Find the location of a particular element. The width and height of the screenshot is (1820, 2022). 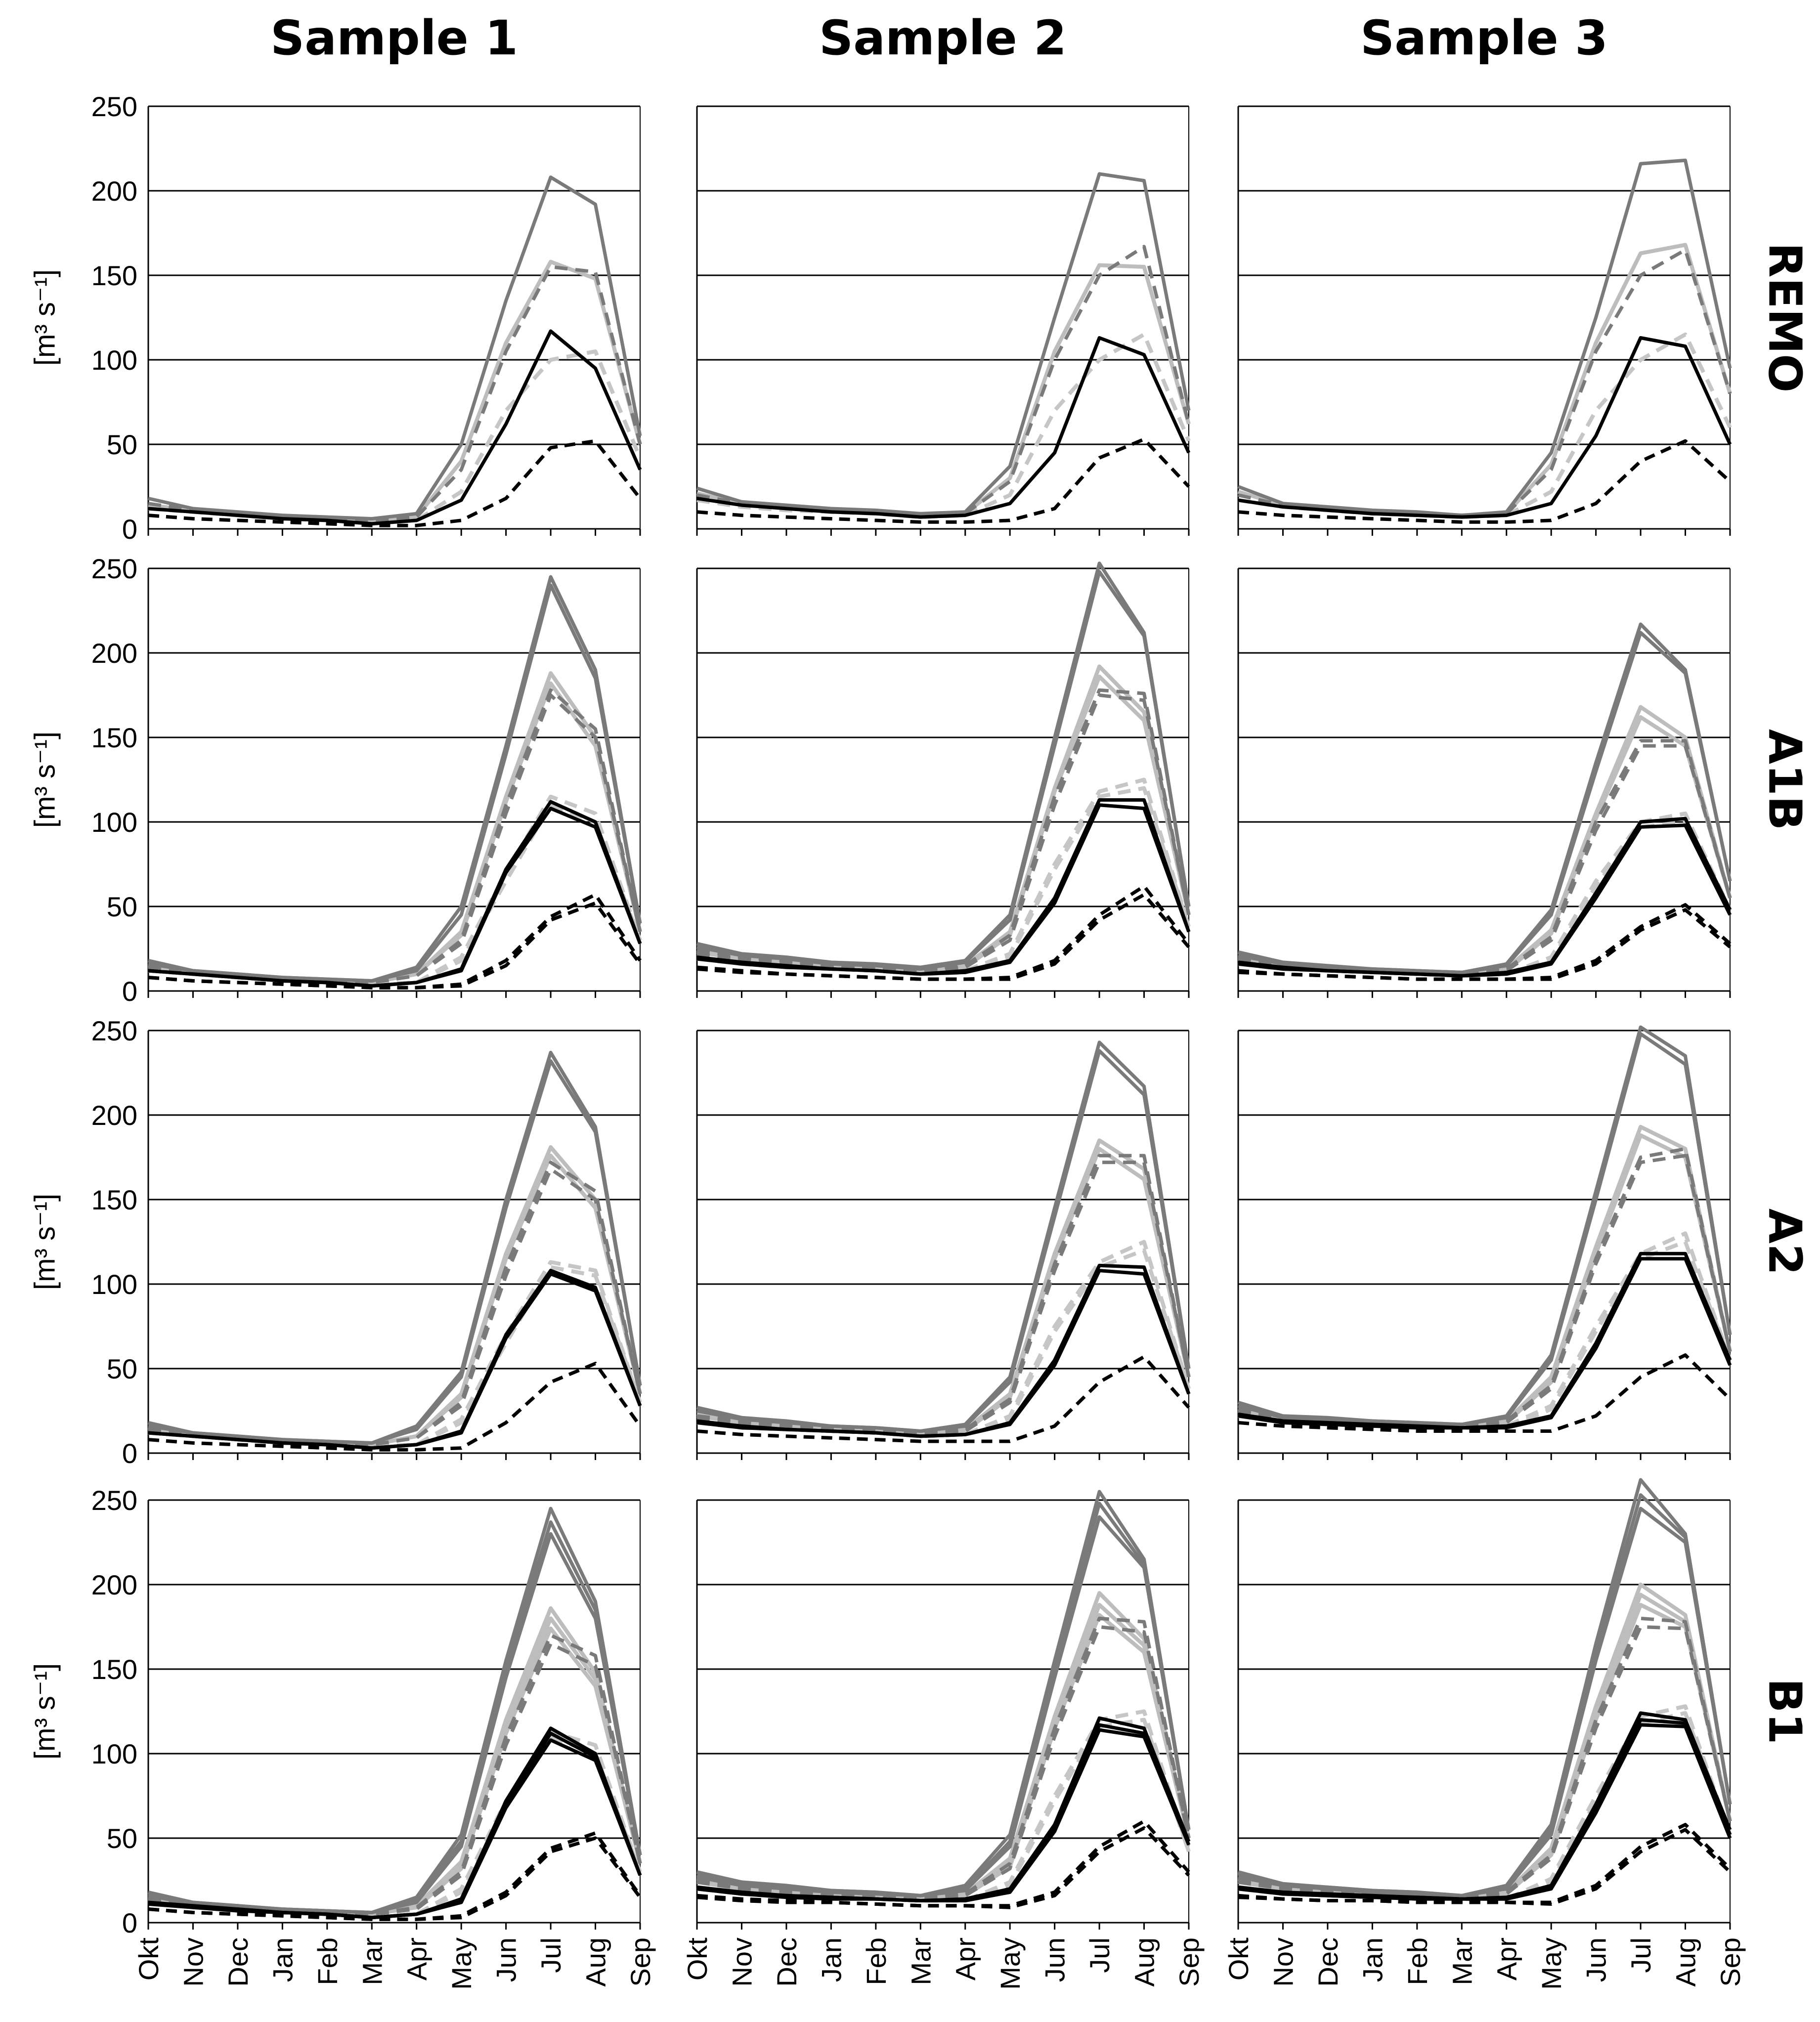

panel-a2-sample-1: 0 50 100 150 200 250 [m³ s⁻¹] is located at coordinates (335, 1242).